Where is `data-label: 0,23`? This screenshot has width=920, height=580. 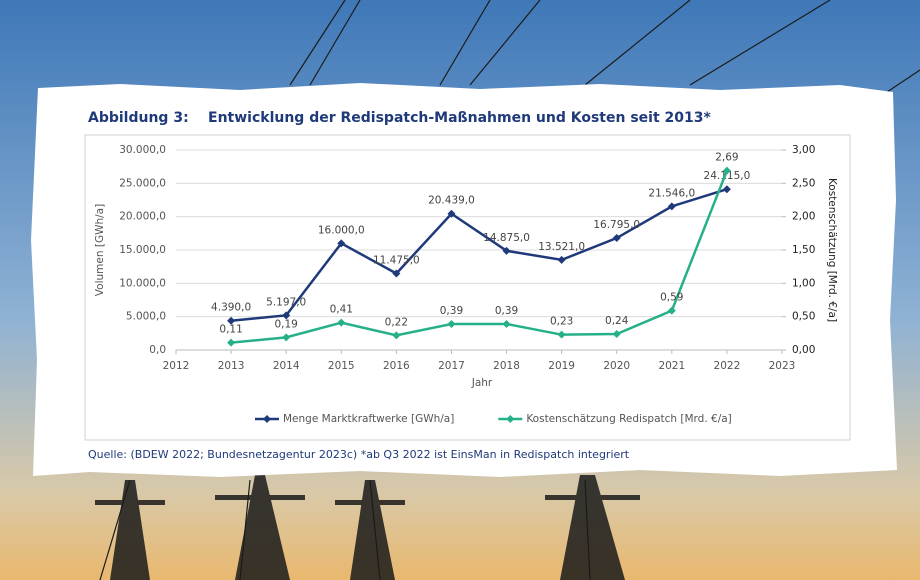 data-label: 0,23 is located at coordinates (561, 322).